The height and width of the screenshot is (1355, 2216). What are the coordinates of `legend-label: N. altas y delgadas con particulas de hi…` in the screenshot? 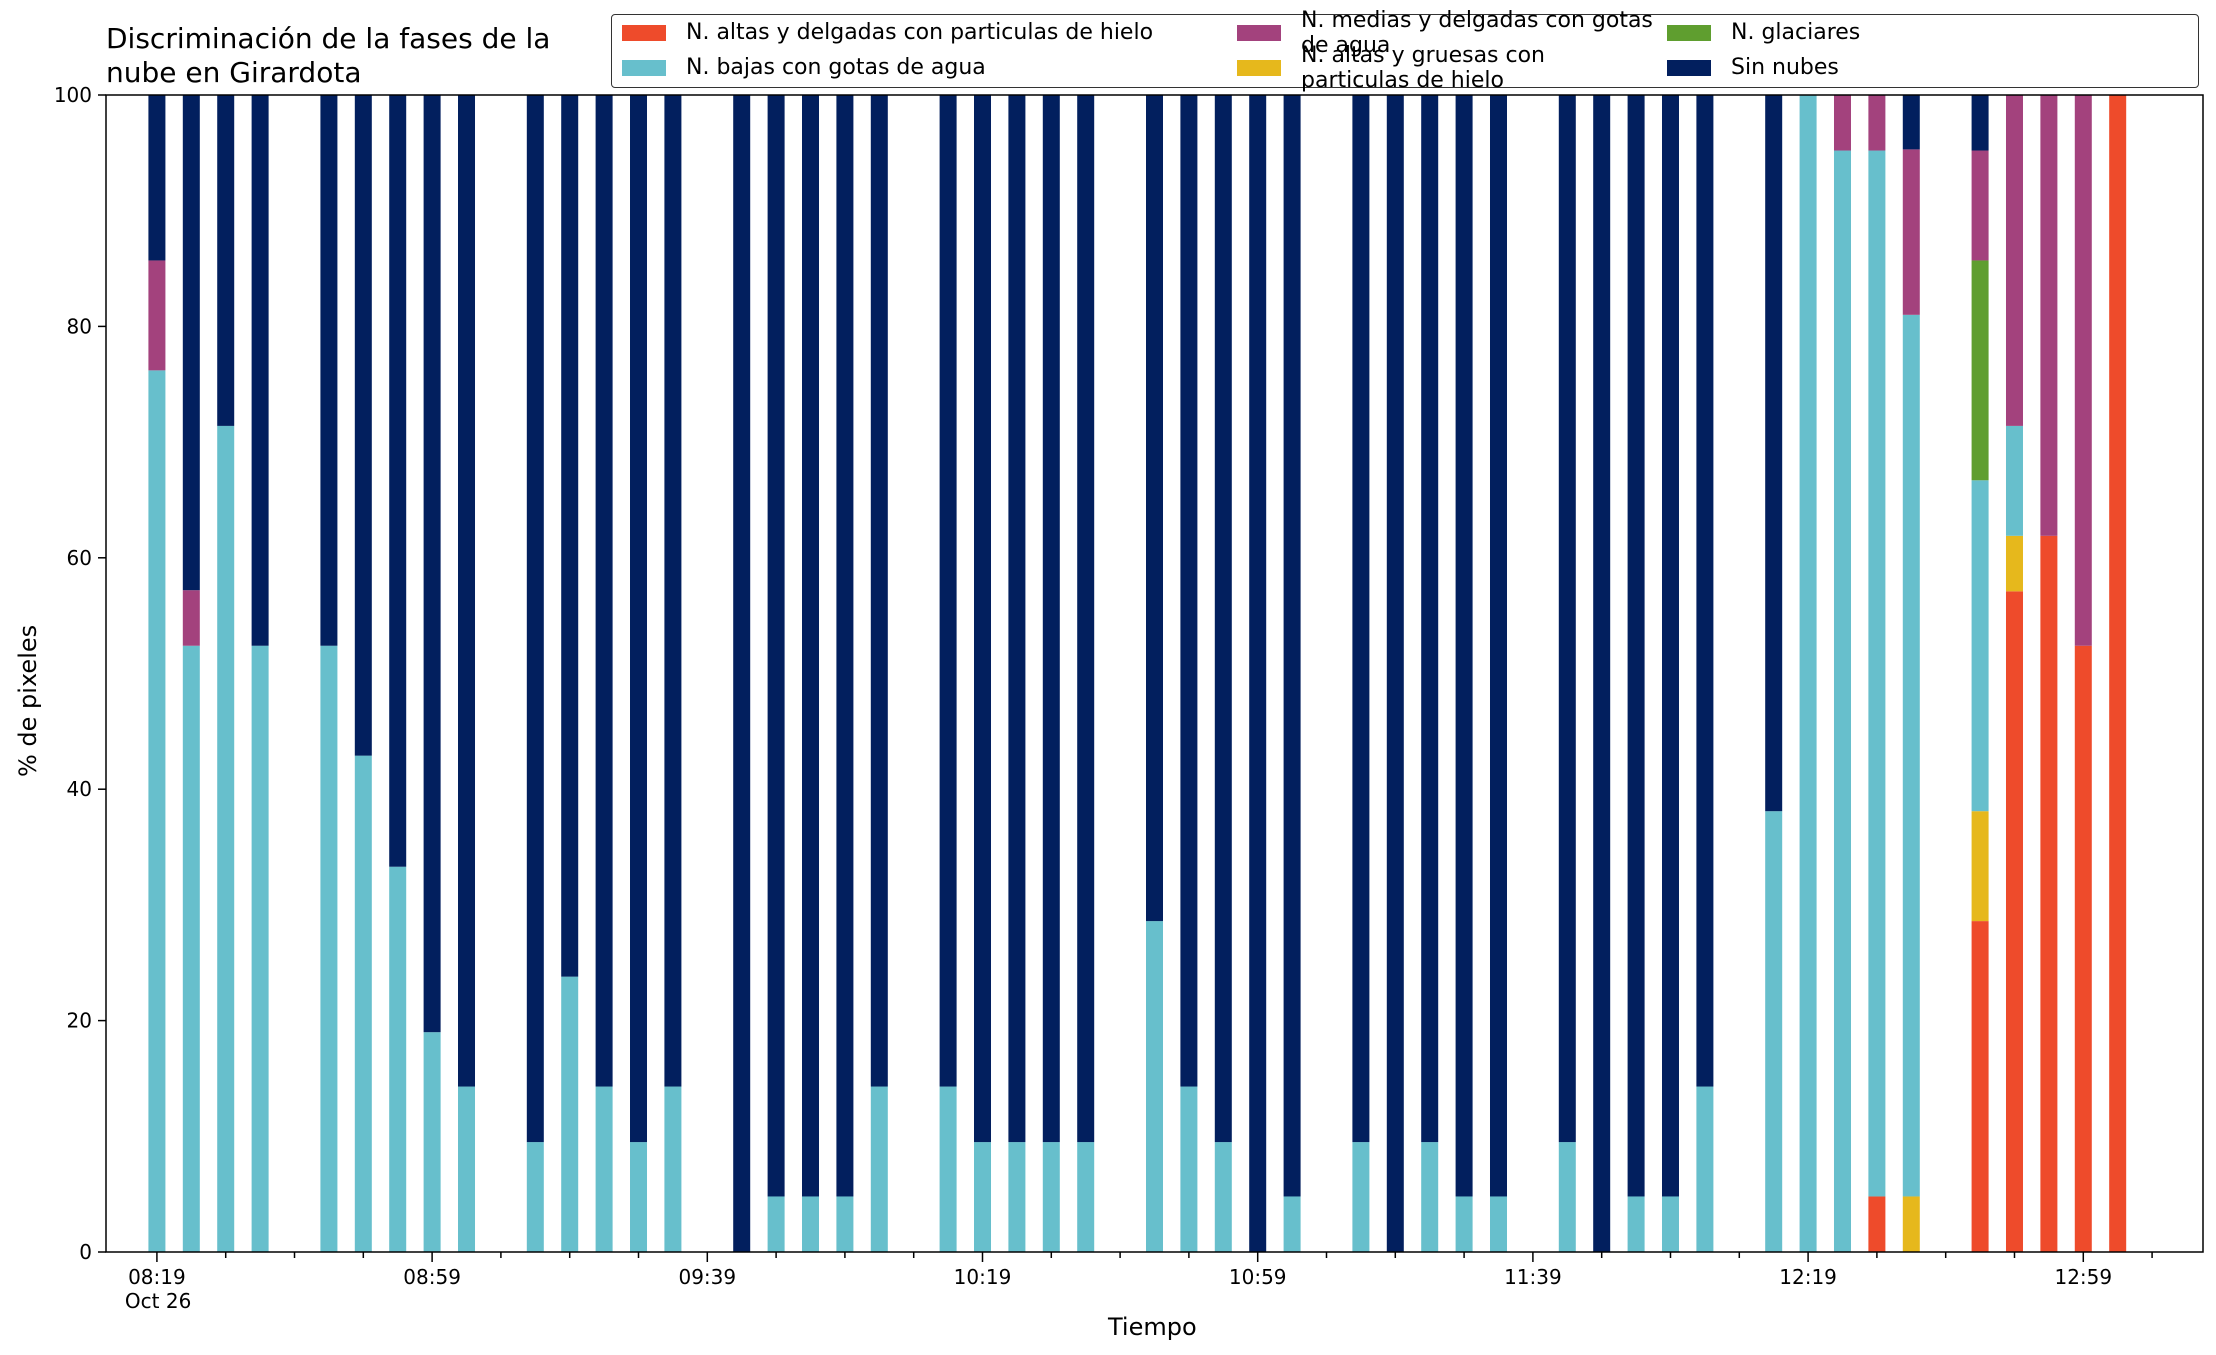 It's located at (920, 32).